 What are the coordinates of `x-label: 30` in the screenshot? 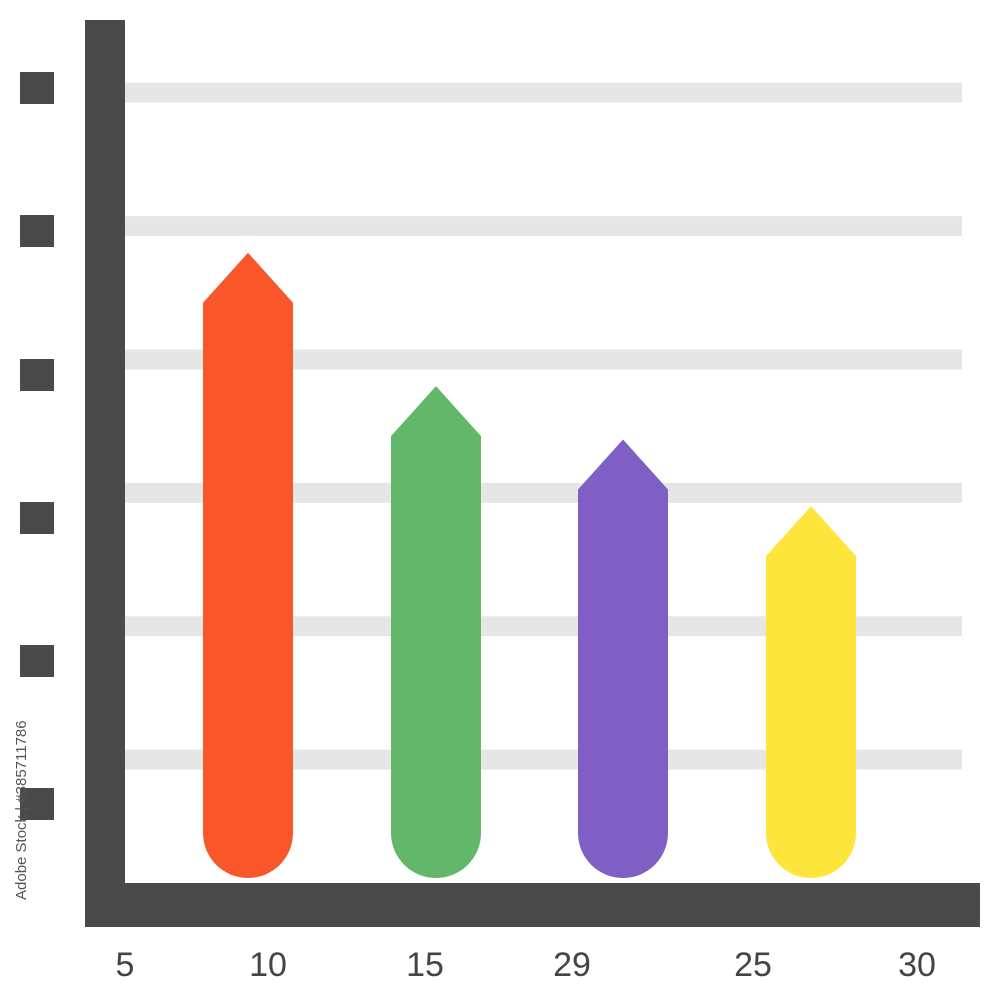 It's located at (917, 965).